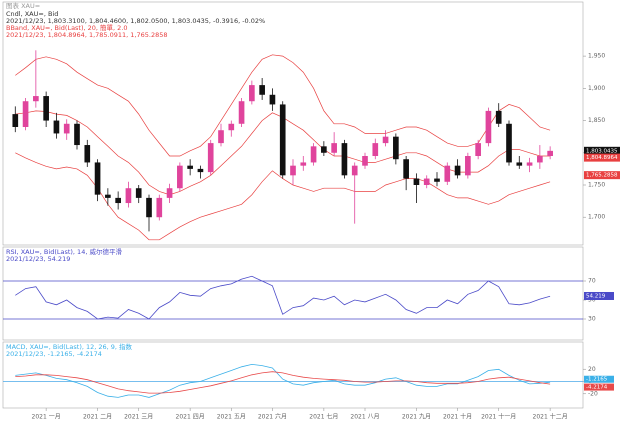  I want to click on band-header: BBand, XAU=, Bid(Last), 20, 簡單, 2.0, so click(67, 27).